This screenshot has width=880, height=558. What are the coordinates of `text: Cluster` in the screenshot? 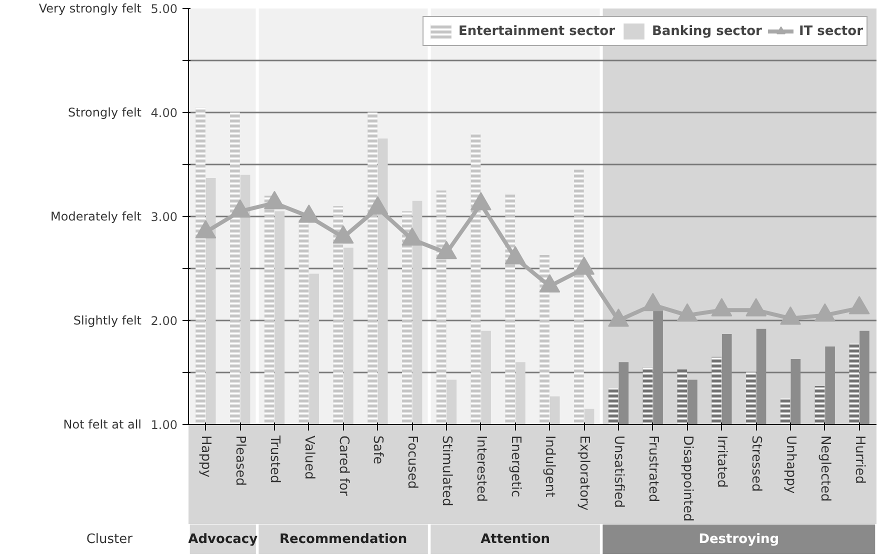 It's located at (110, 539).